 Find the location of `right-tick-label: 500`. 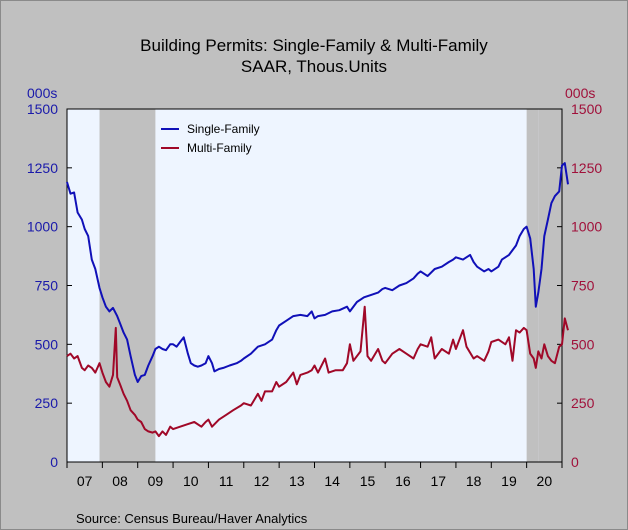

right-tick-label: 500 is located at coordinates (583, 344).